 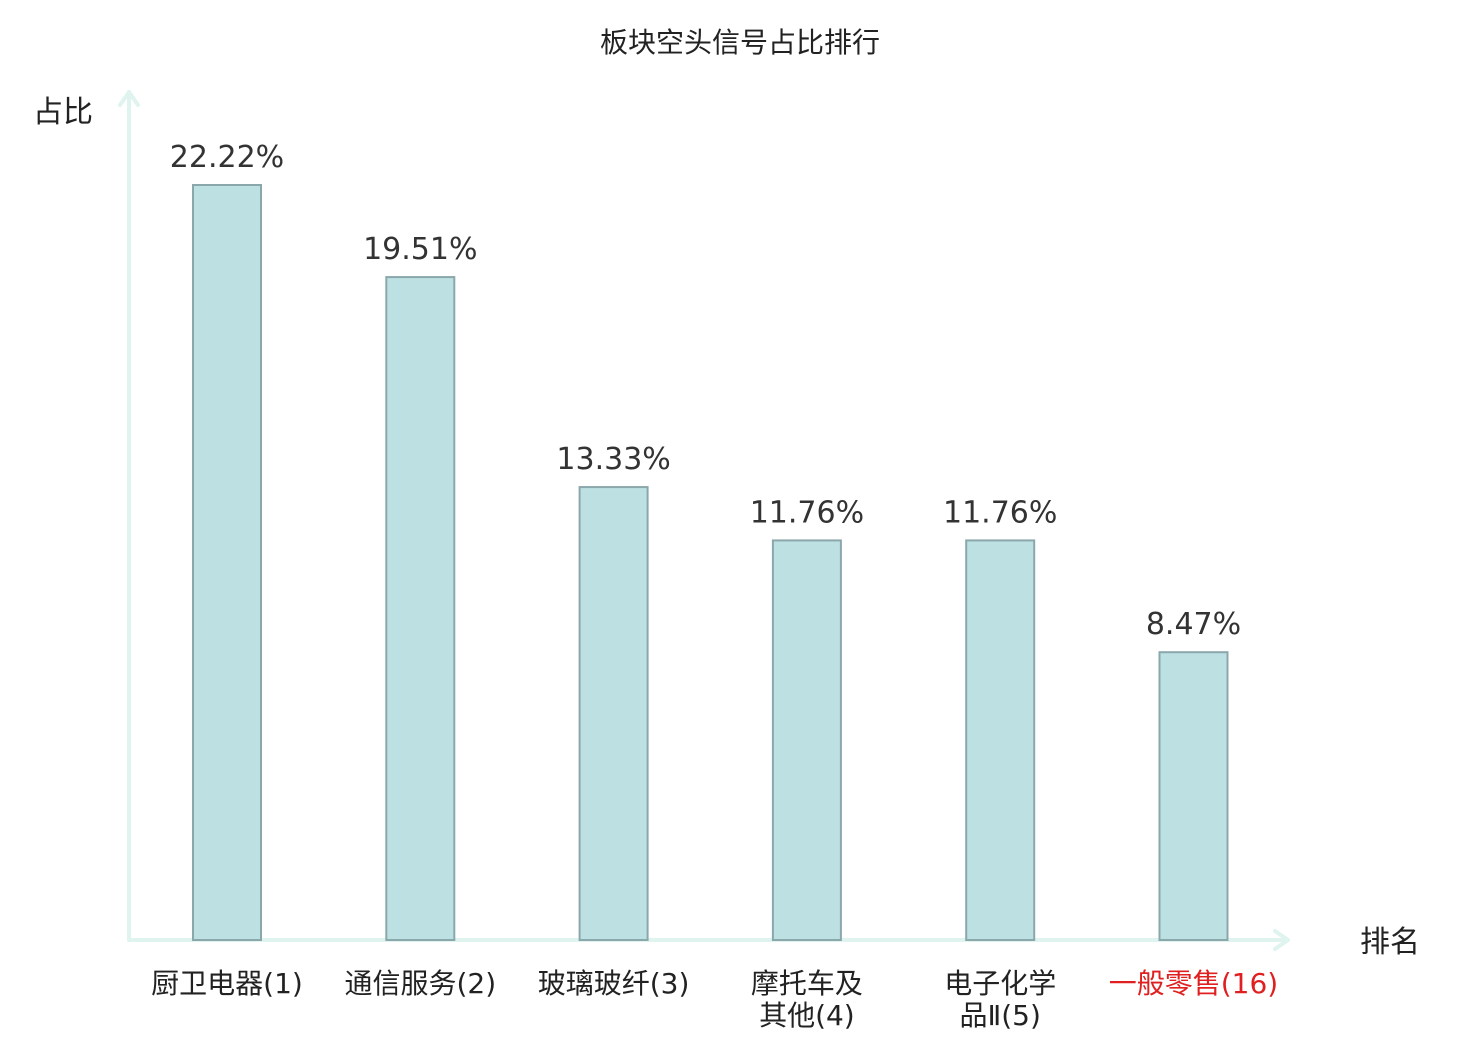 What do you see at coordinates (1000, 983) in the screenshot?
I see `category-label: 电子化学` at bounding box center [1000, 983].